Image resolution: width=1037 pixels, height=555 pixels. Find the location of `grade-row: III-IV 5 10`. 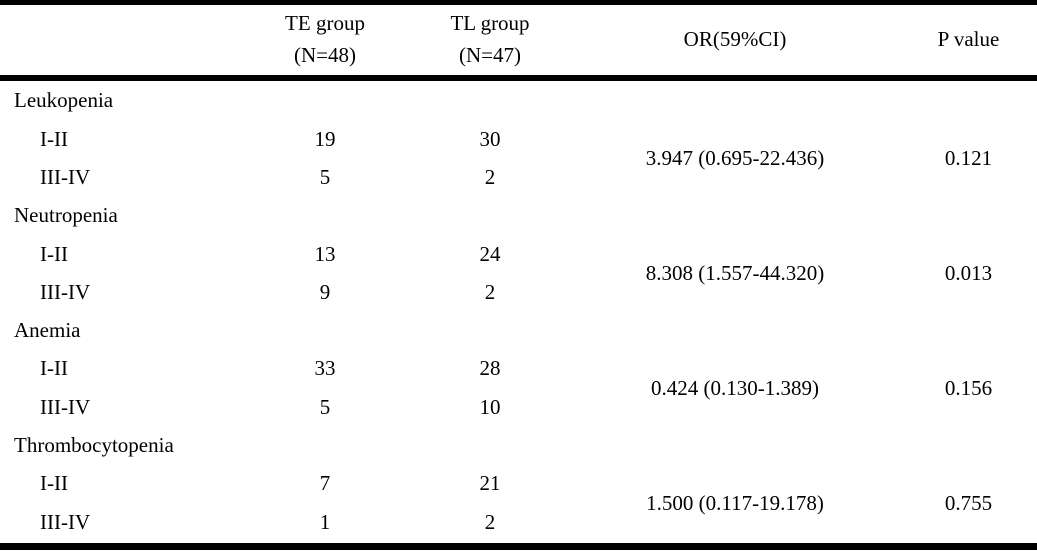

grade-row: III-IV 5 10 is located at coordinates (518, 407).